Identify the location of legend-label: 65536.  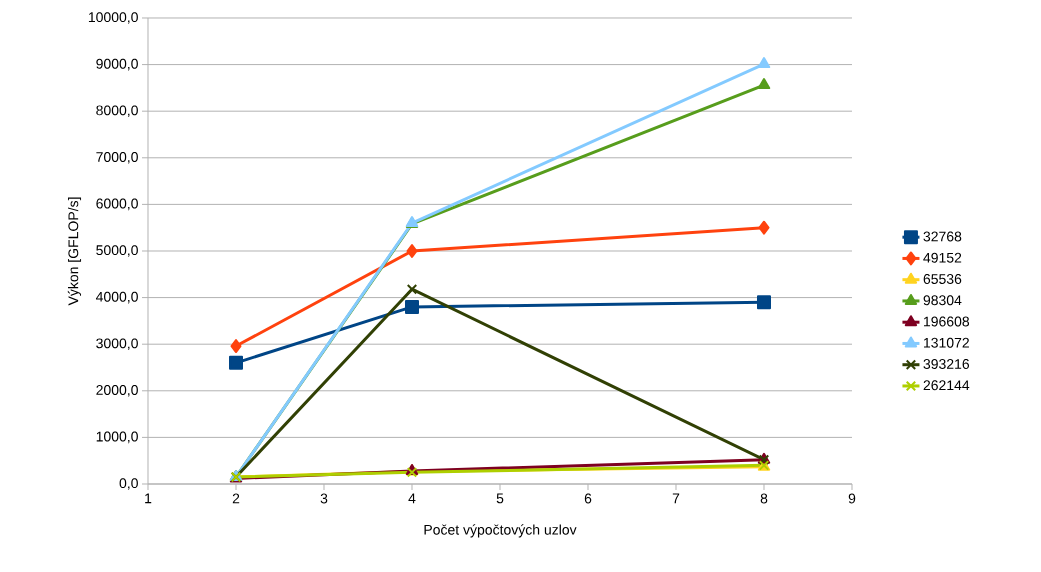
(942, 279).